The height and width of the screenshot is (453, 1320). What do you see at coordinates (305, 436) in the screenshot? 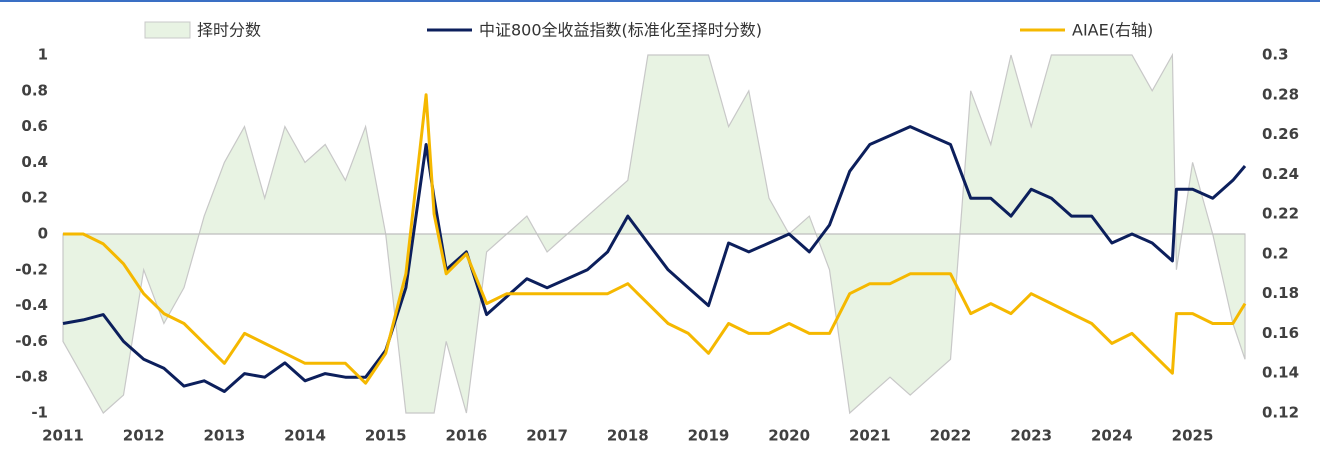
I see `x-tick-label: 2014` at bounding box center [305, 436].